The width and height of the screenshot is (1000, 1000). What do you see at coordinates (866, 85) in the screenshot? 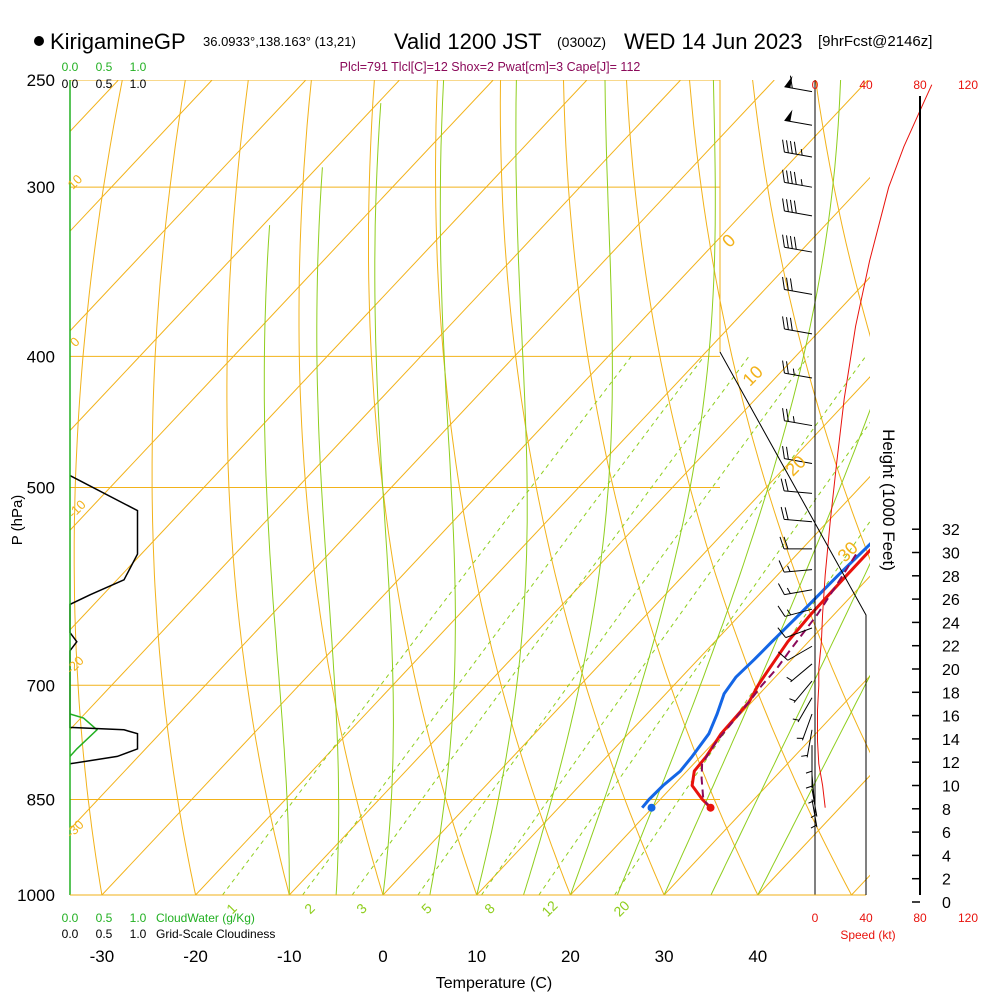
I see `wind-speed-tick-top: 40` at bounding box center [866, 85].